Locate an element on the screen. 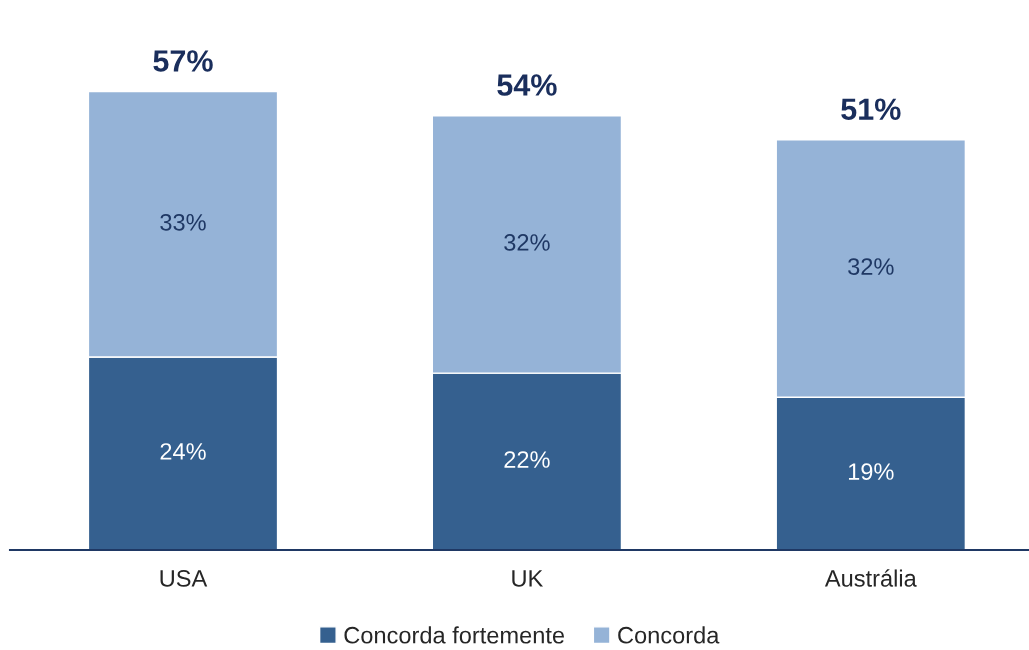 Image resolution: width=1029 pixels, height=650 pixels. x-tick-label: USA is located at coordinates (184, 578).